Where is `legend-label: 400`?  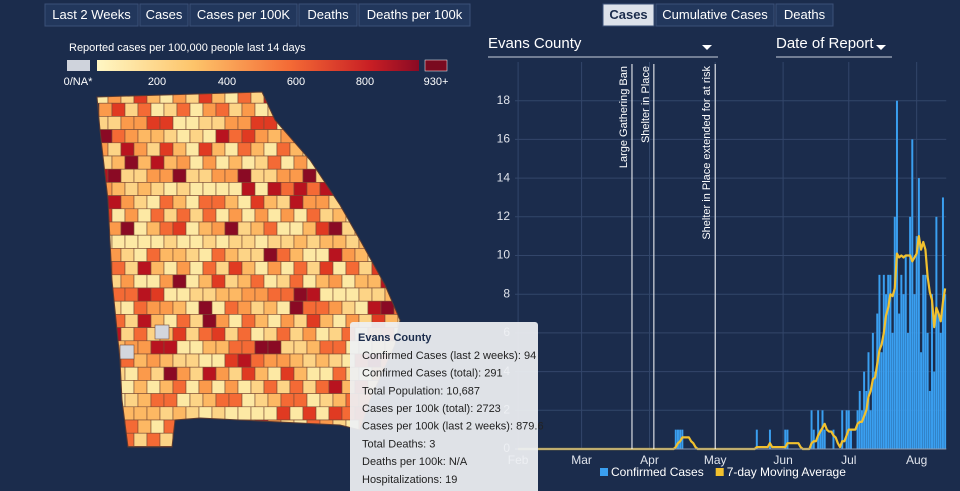
legend-label: 400 is located at coordinates (227, 82).